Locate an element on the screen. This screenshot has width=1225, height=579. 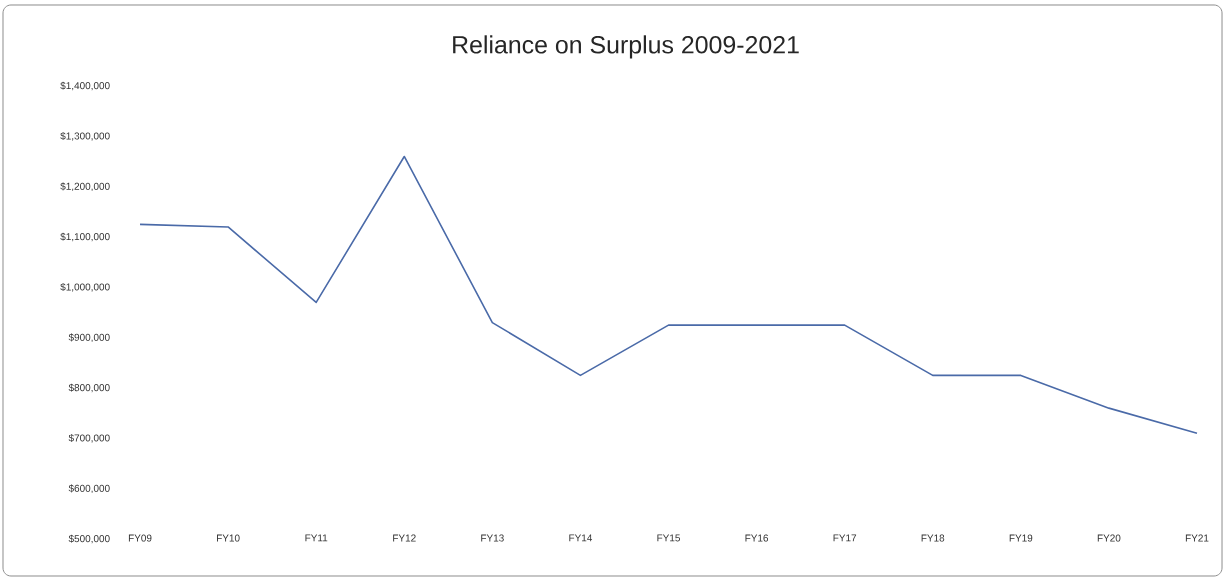
y-tick-label: $1,000,000 is located at coordinates (85, 287).